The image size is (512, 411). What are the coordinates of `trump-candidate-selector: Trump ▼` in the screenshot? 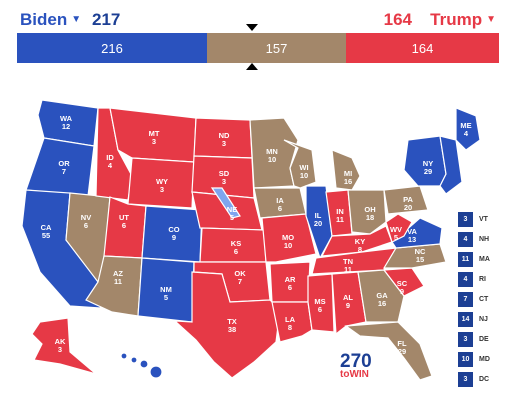 It's located at (463, 20).